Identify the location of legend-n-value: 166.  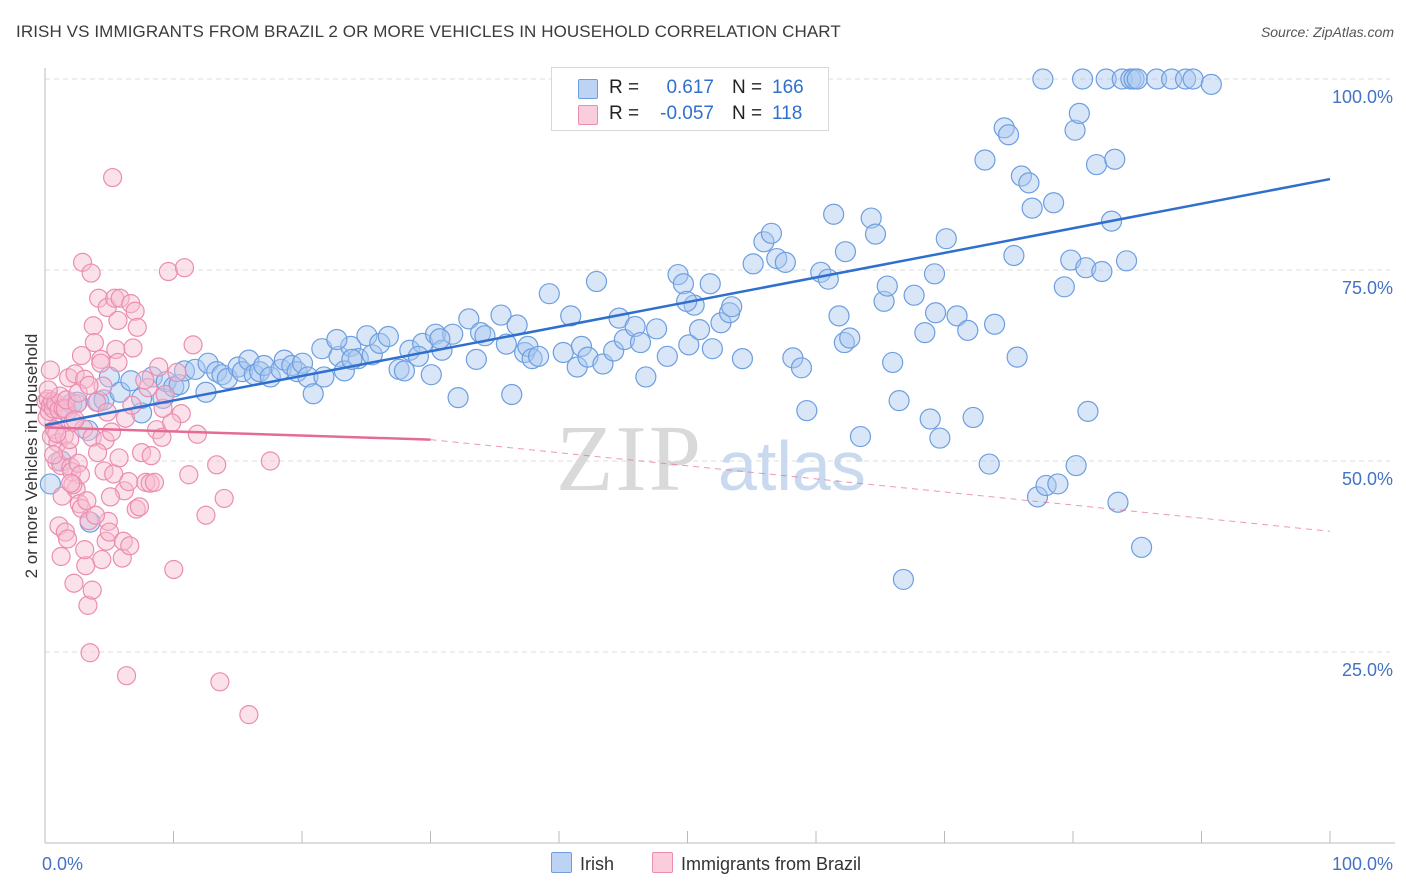
(788, 87).